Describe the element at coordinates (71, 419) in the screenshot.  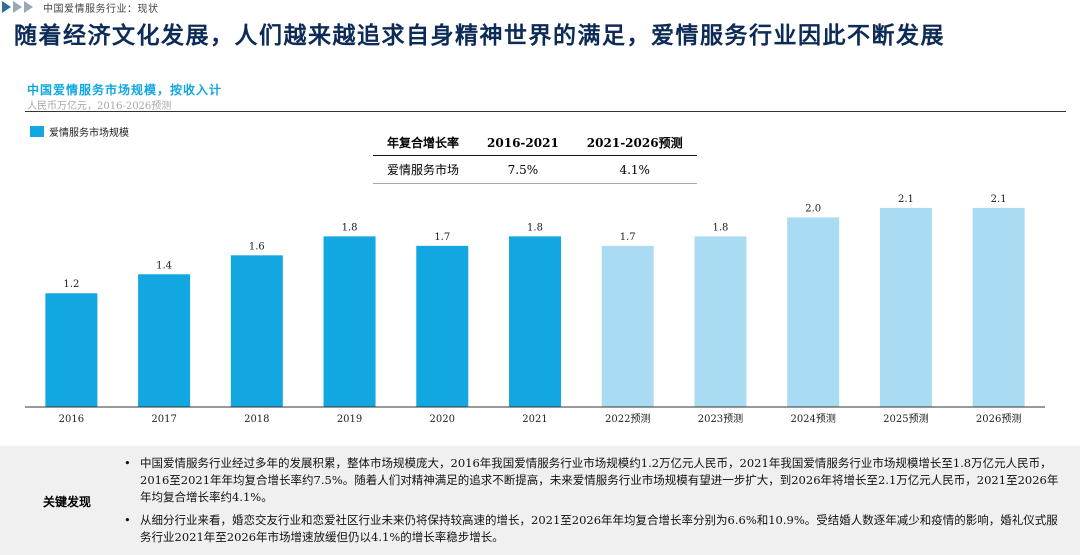
I see `x-tick-label: 2016` at that location.